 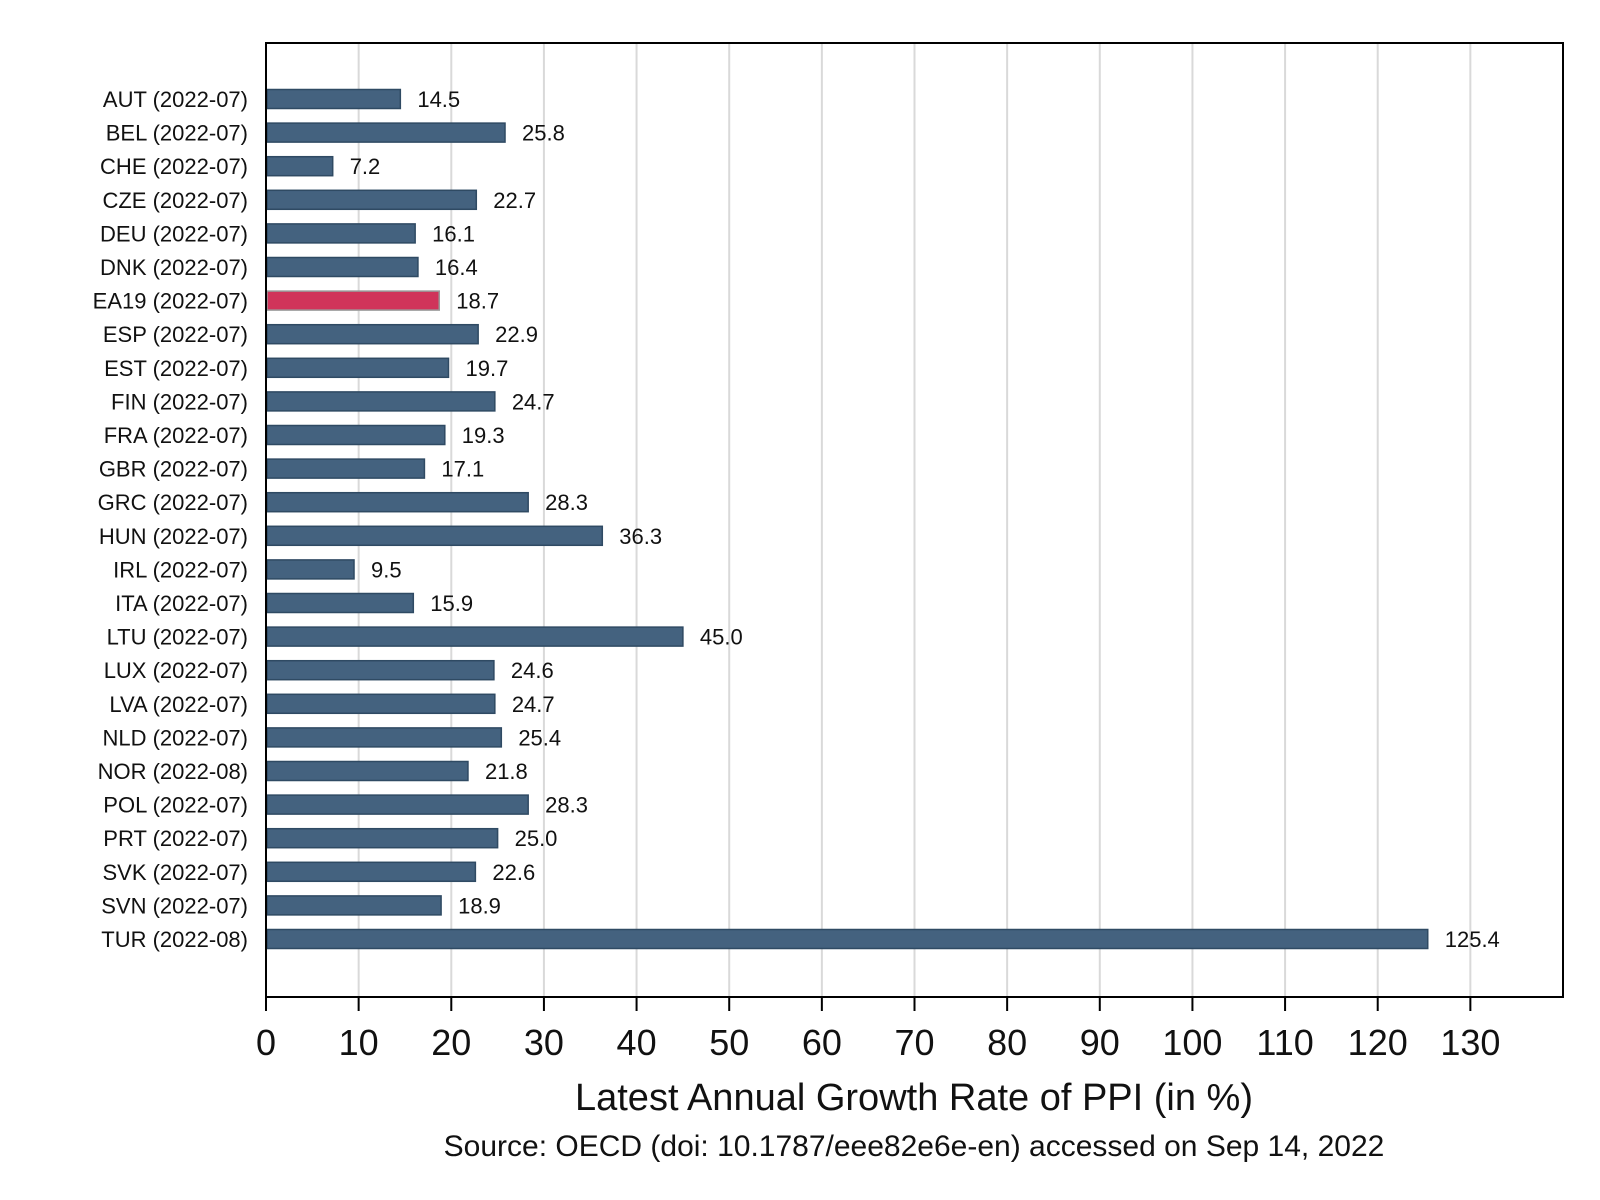 What do you see at coordinates (175, 334) in the screenshot?
I see `category-label: ESP (2022-07)` at bounding box center [175, 334].